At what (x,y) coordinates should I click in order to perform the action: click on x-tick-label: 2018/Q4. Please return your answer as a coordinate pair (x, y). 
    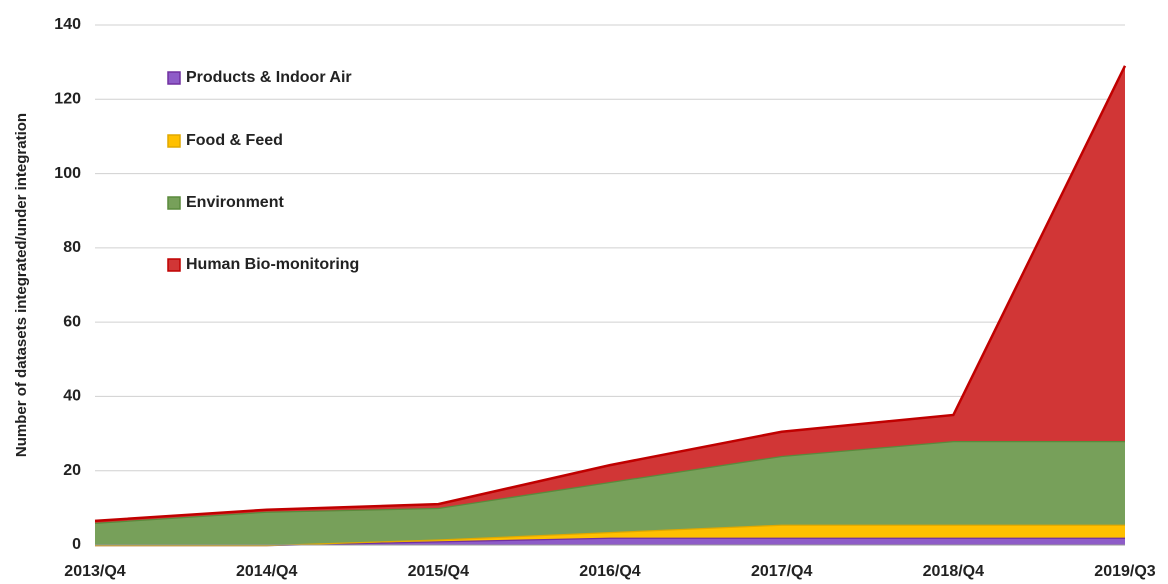
    Looking at the image, I should click on (953, 571).